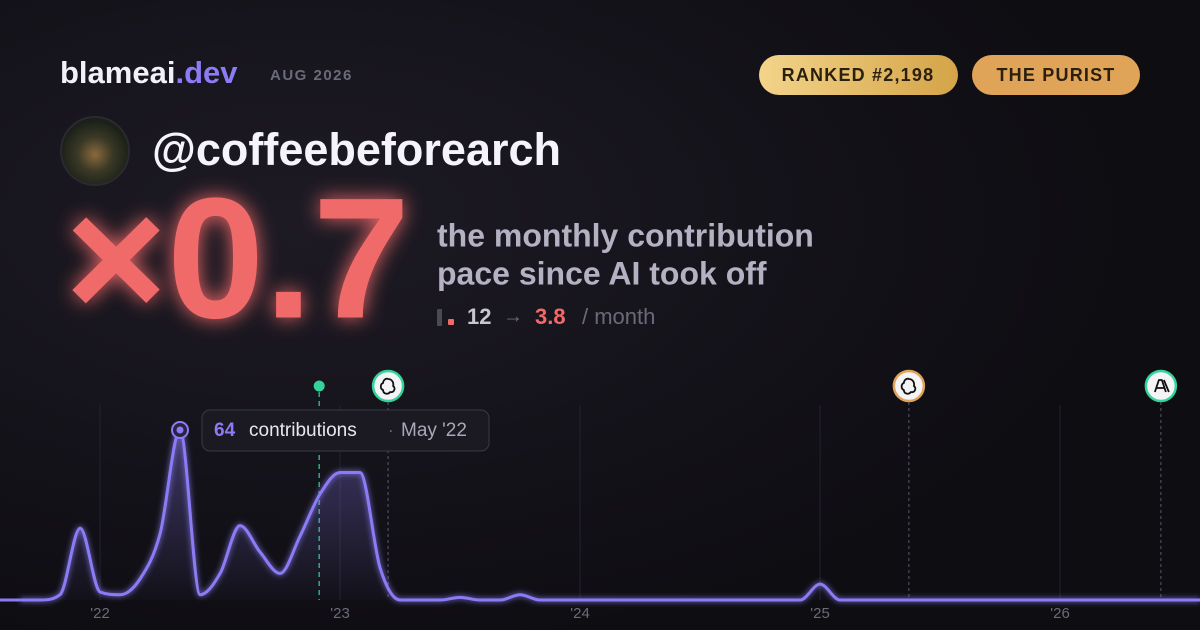  Describe the element at coordinates (625, 235) in the screenshot. I see `description-line: the monthly contribution` at that location.